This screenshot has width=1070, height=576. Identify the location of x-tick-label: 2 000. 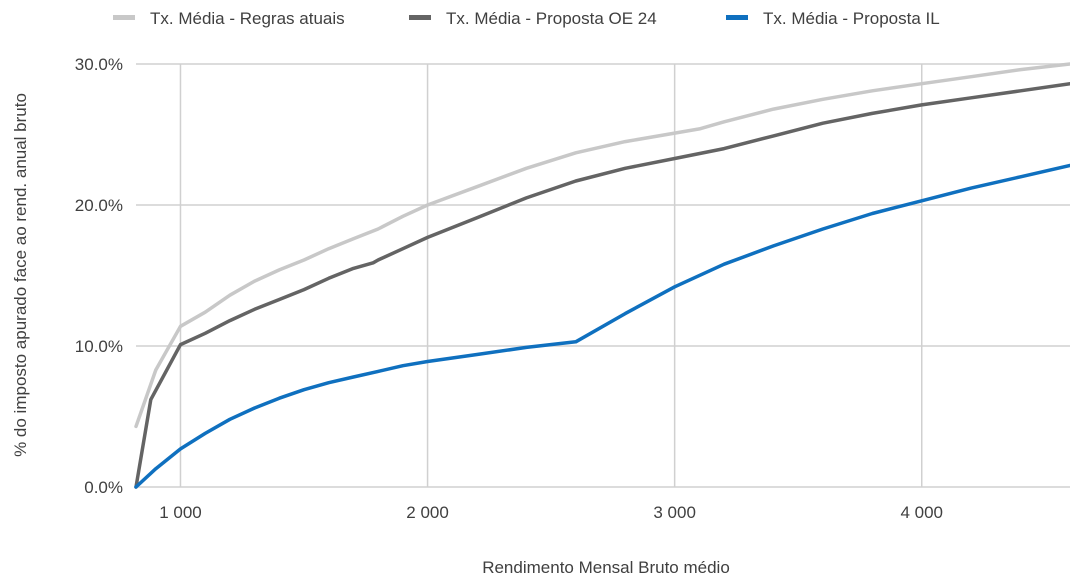
(427, 512).